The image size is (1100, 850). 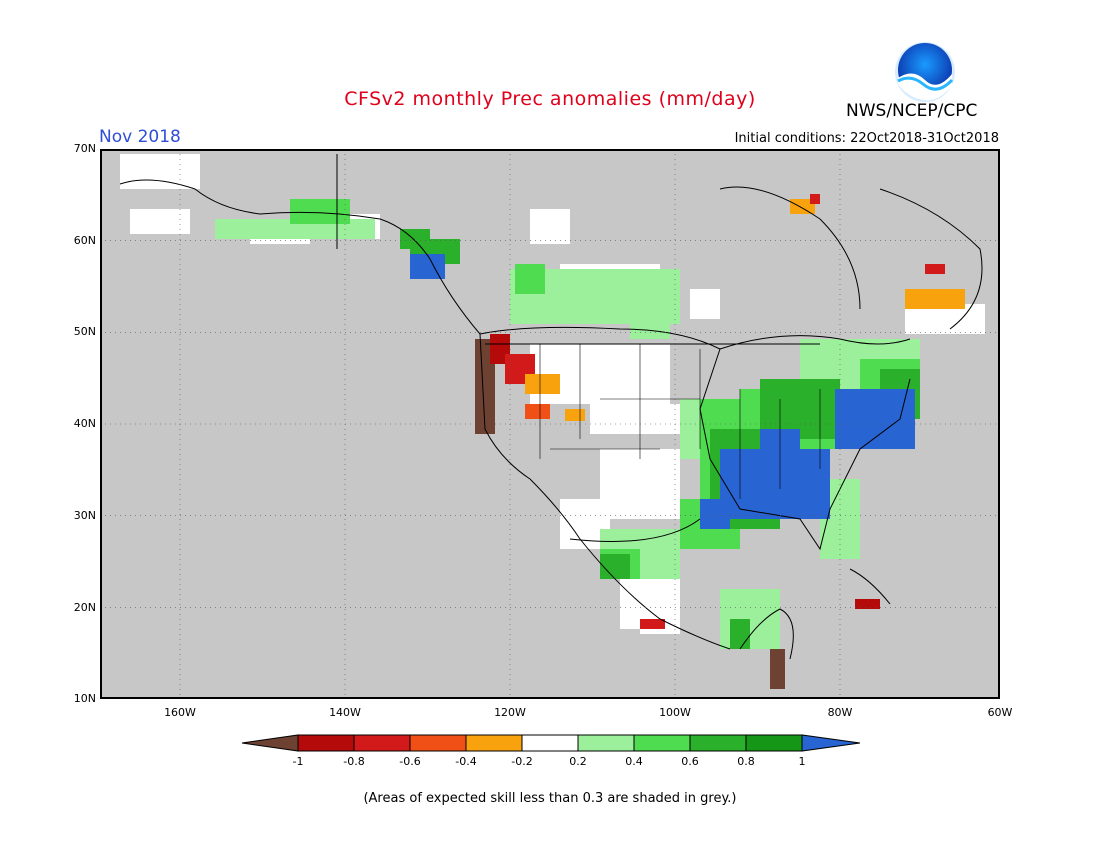 What do you see at coordinates (634, 761) in the screenshot?
I see `legend-tick-label: 0.4` at bounding box center [634, 761].